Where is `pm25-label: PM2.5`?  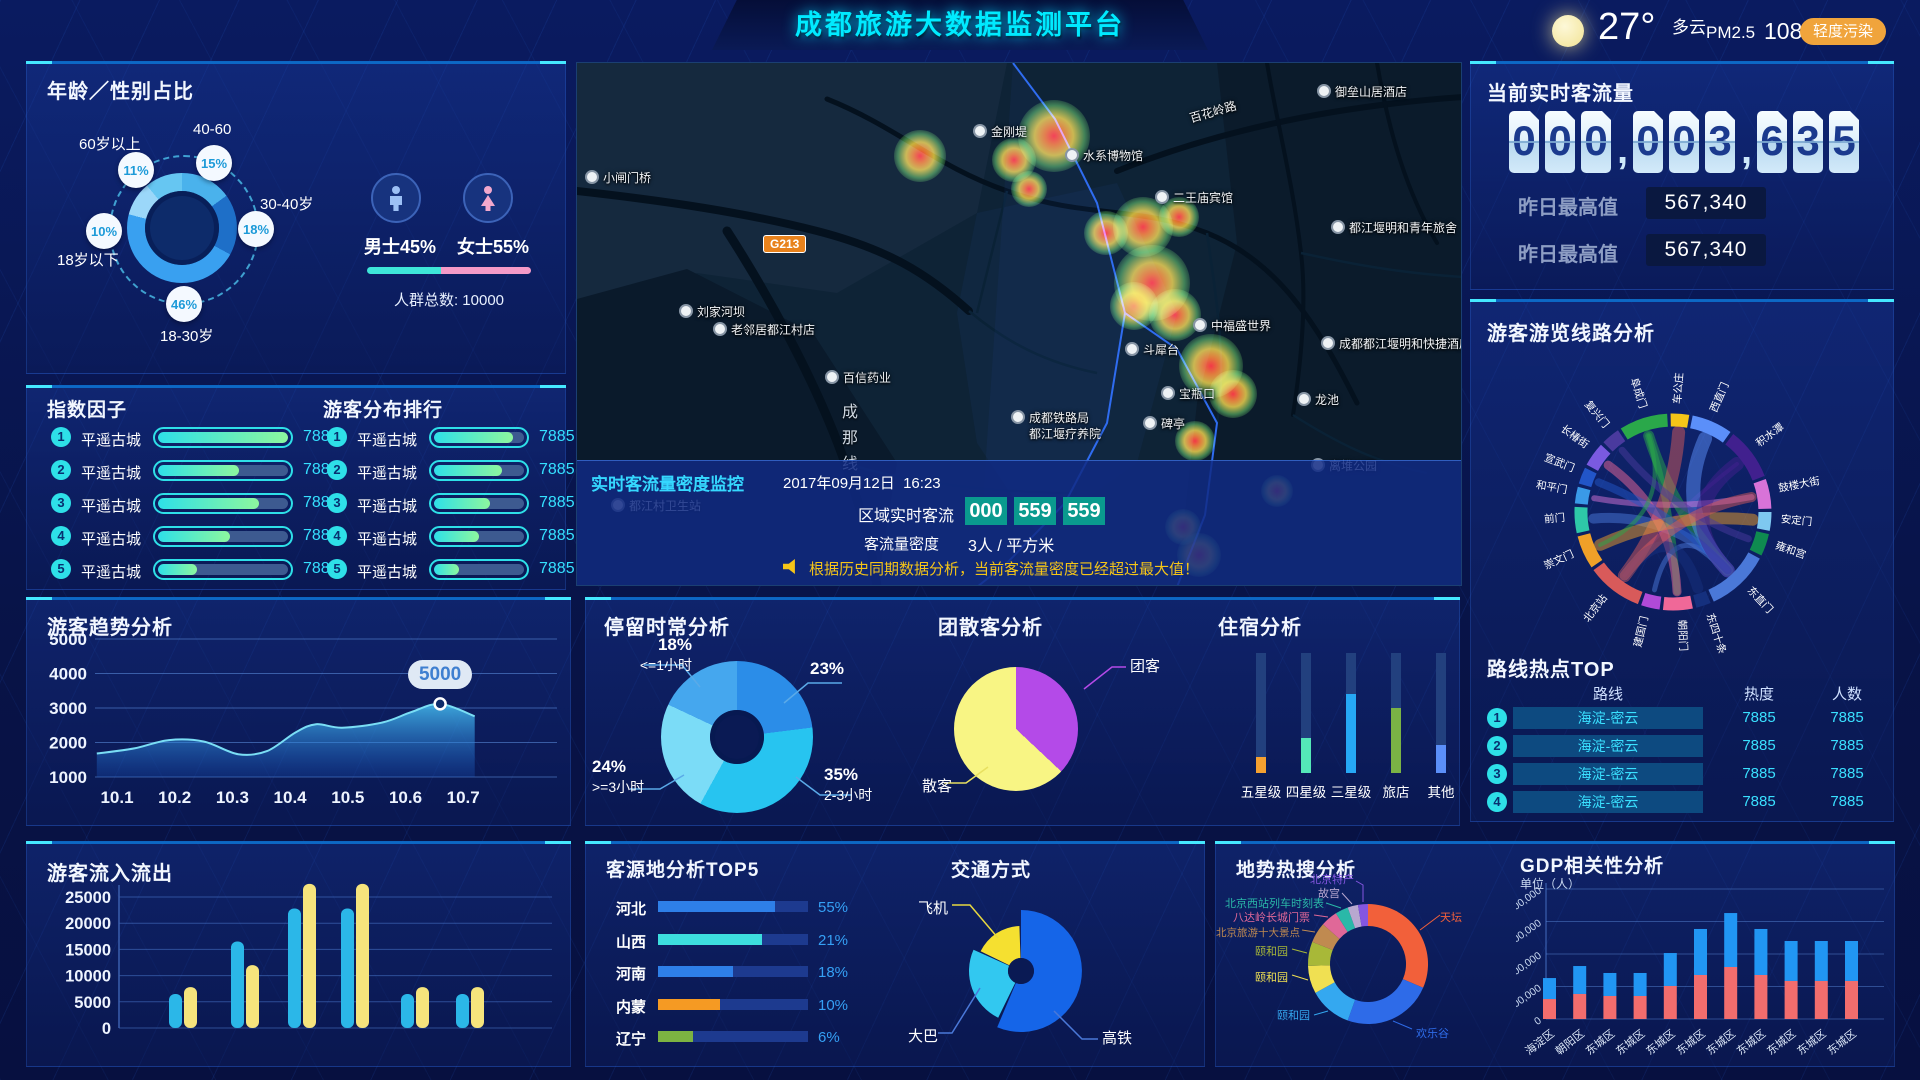 pm25-label: PM2.5 is located at coordinates (1731, 32).